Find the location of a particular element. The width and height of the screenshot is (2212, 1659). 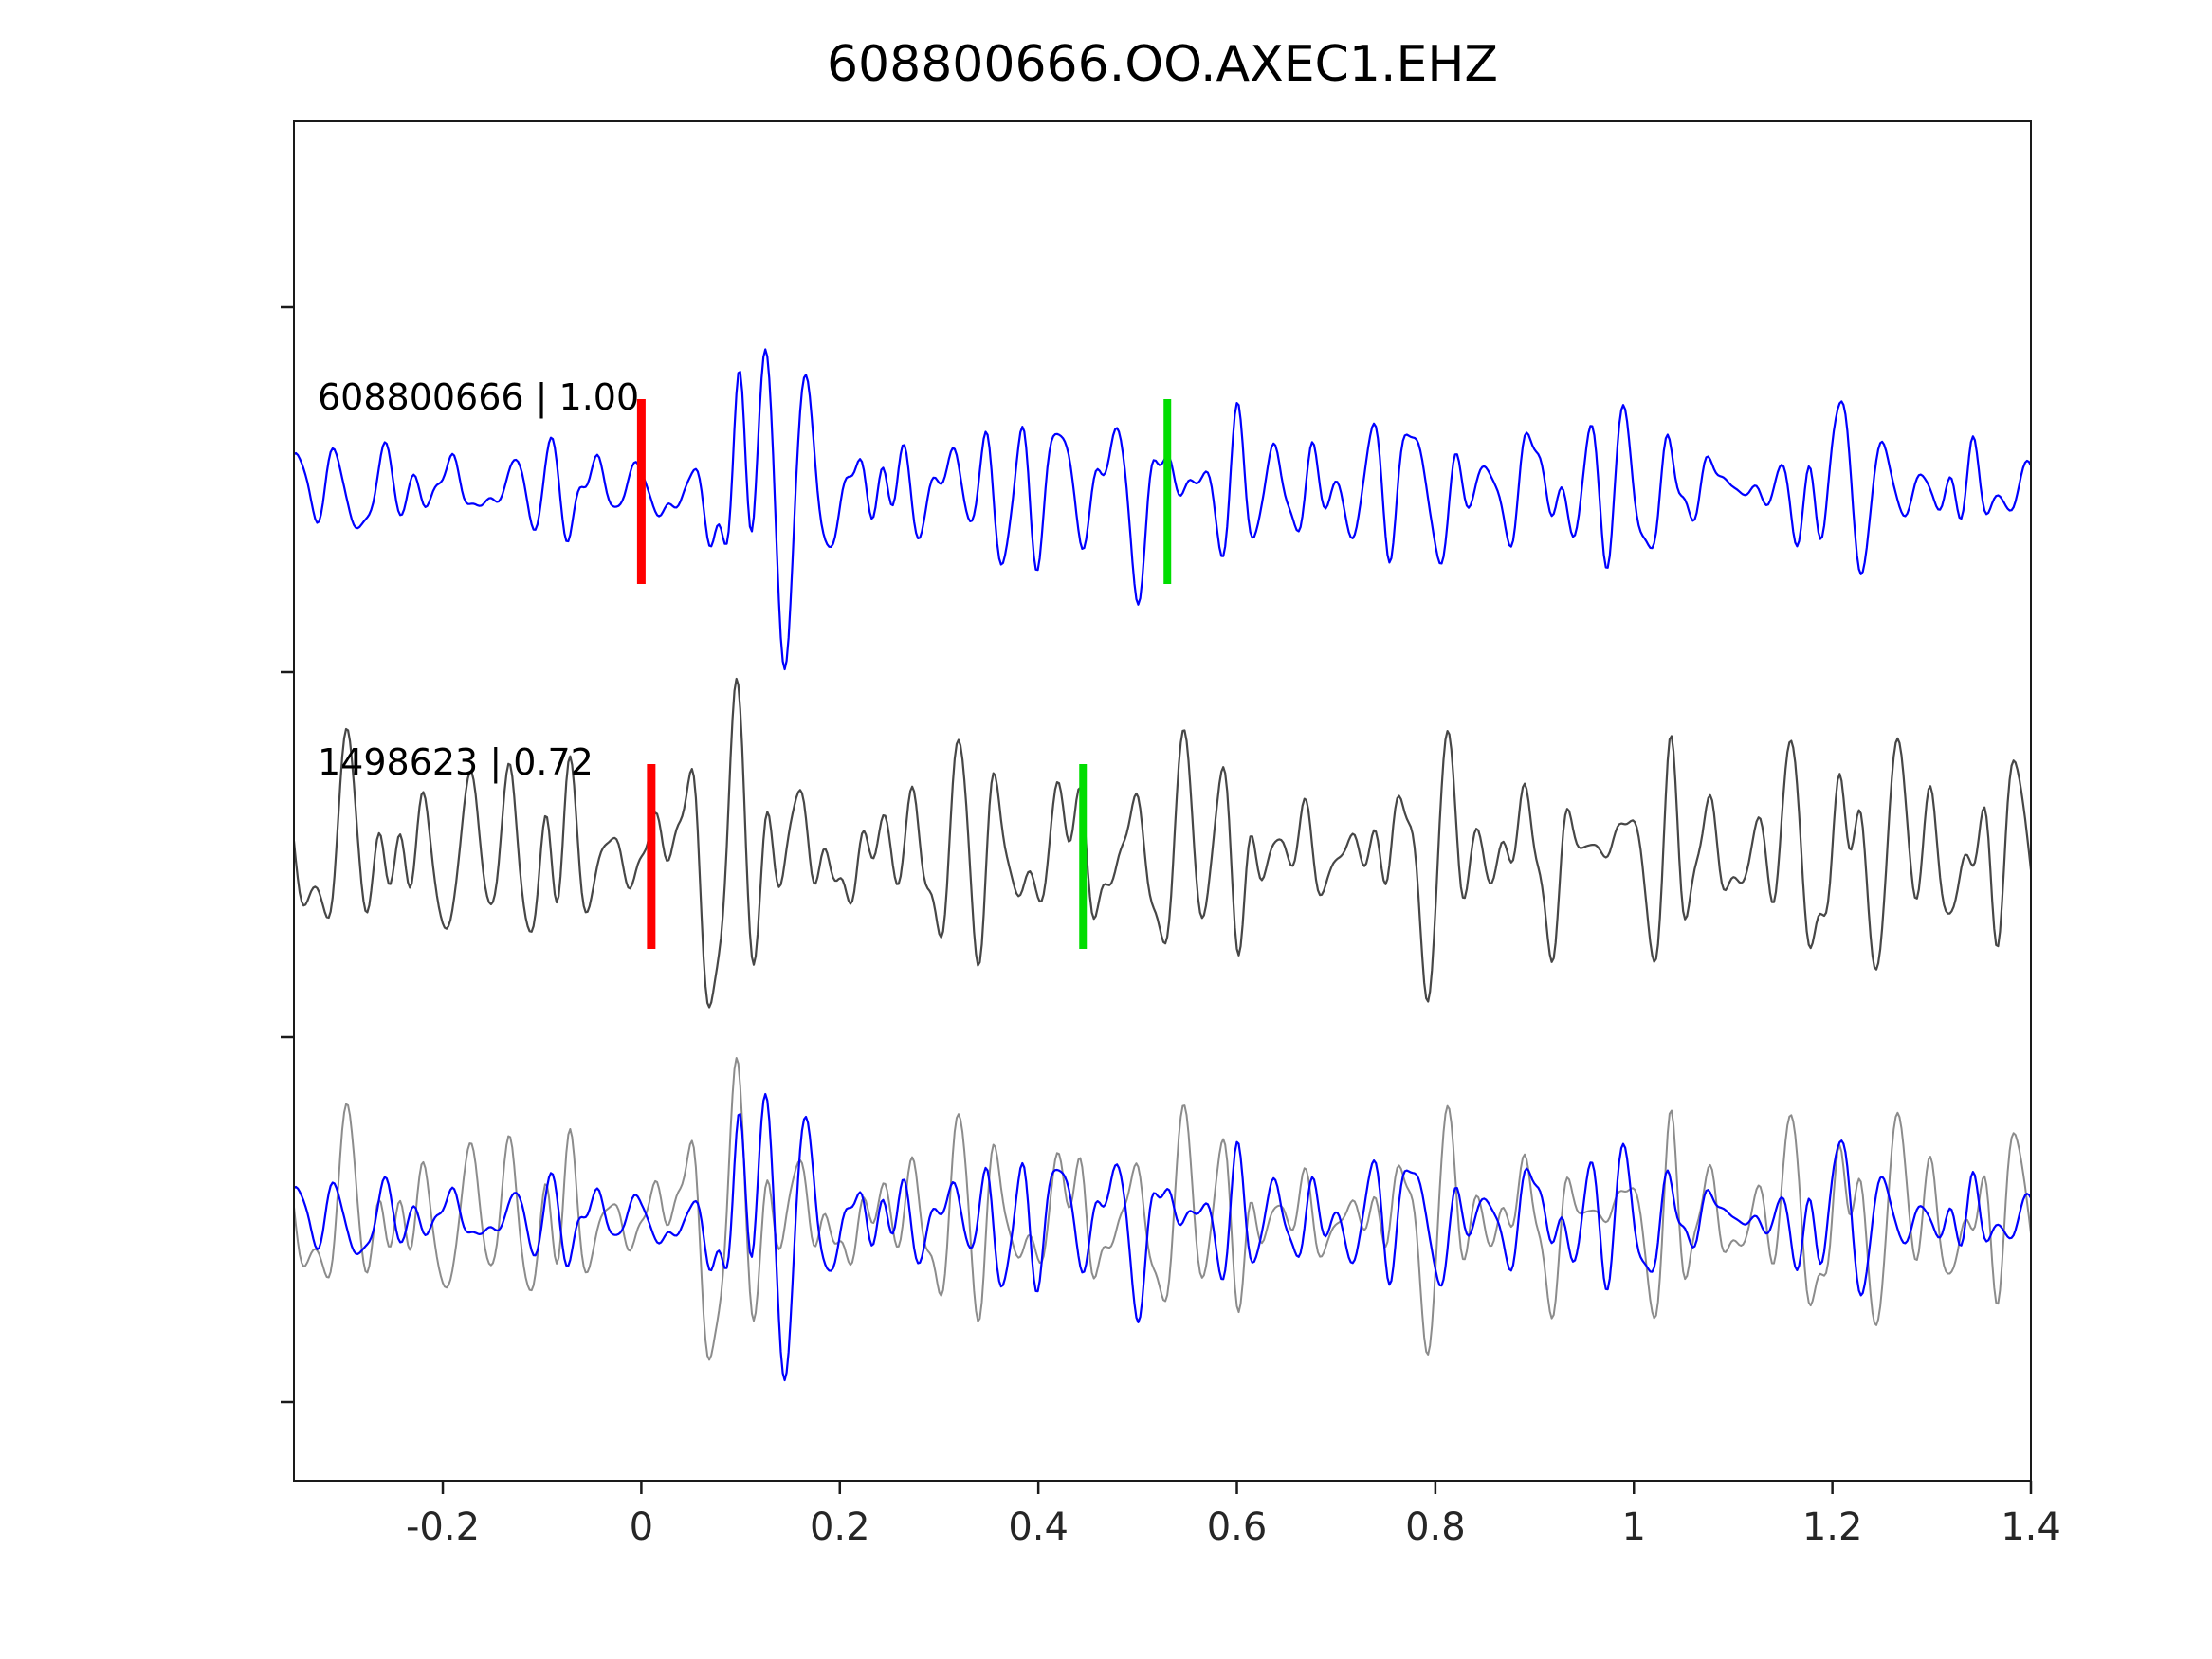

x-tick-label: -0.2 is located at coordinates (443, 1527).